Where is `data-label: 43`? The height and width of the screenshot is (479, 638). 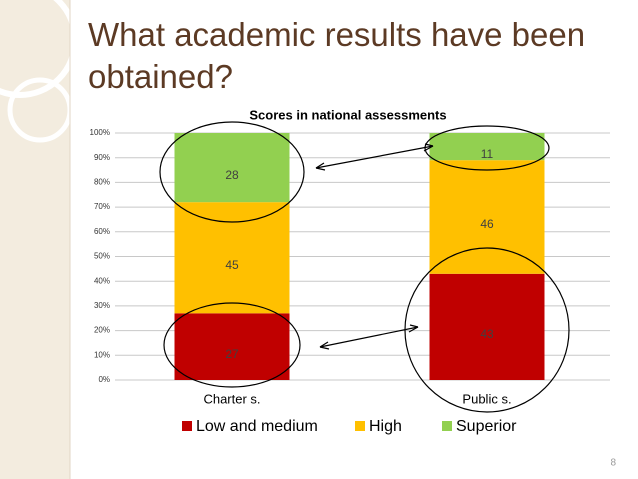 data-label: 43 is located at coordinates (487, 334).